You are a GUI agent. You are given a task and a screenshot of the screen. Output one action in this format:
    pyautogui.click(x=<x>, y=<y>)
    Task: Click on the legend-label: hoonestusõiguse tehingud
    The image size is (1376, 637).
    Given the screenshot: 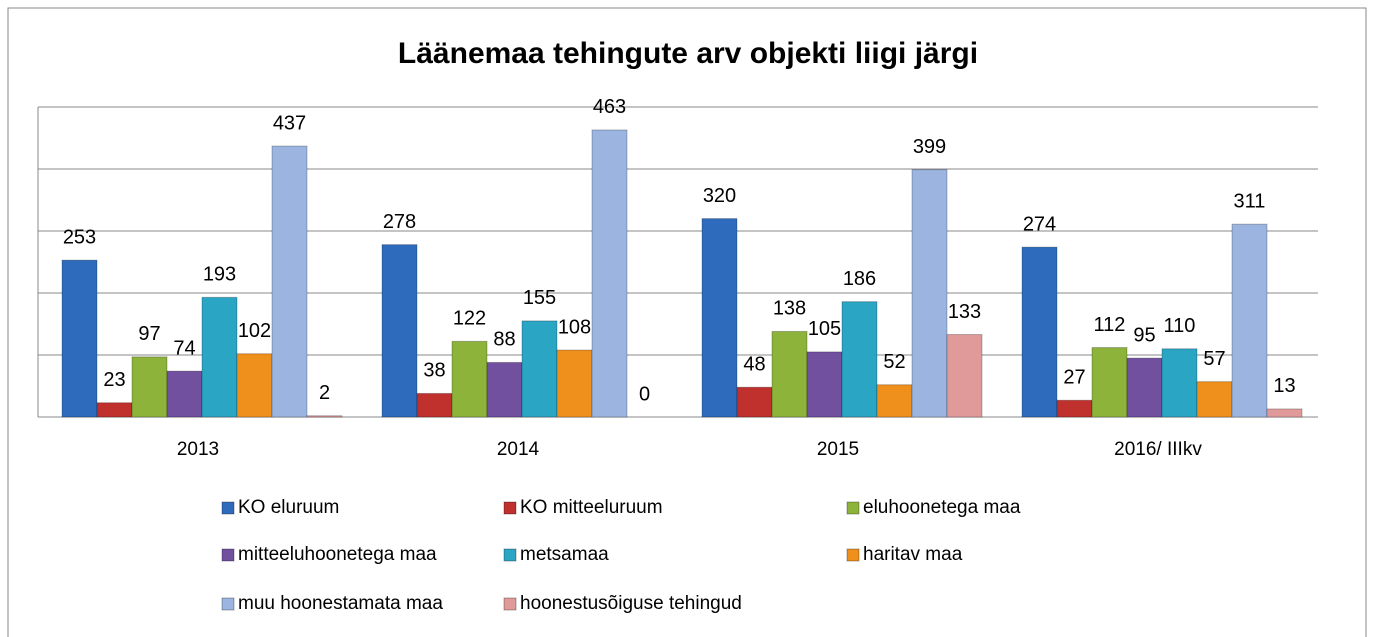 What is the action you would take?
    pyautogui.click(x=631, y=603)
    